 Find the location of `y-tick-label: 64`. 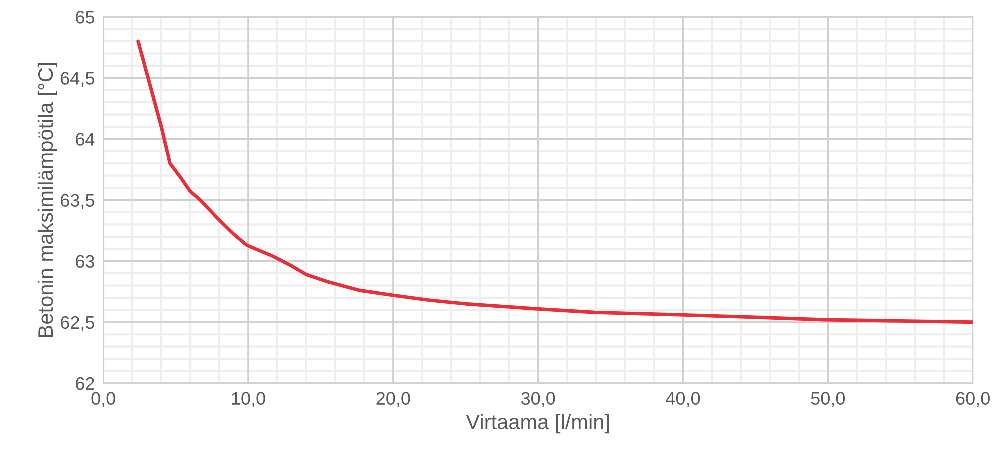

y-tick-label: 64 is located at coordinates (85, 139).